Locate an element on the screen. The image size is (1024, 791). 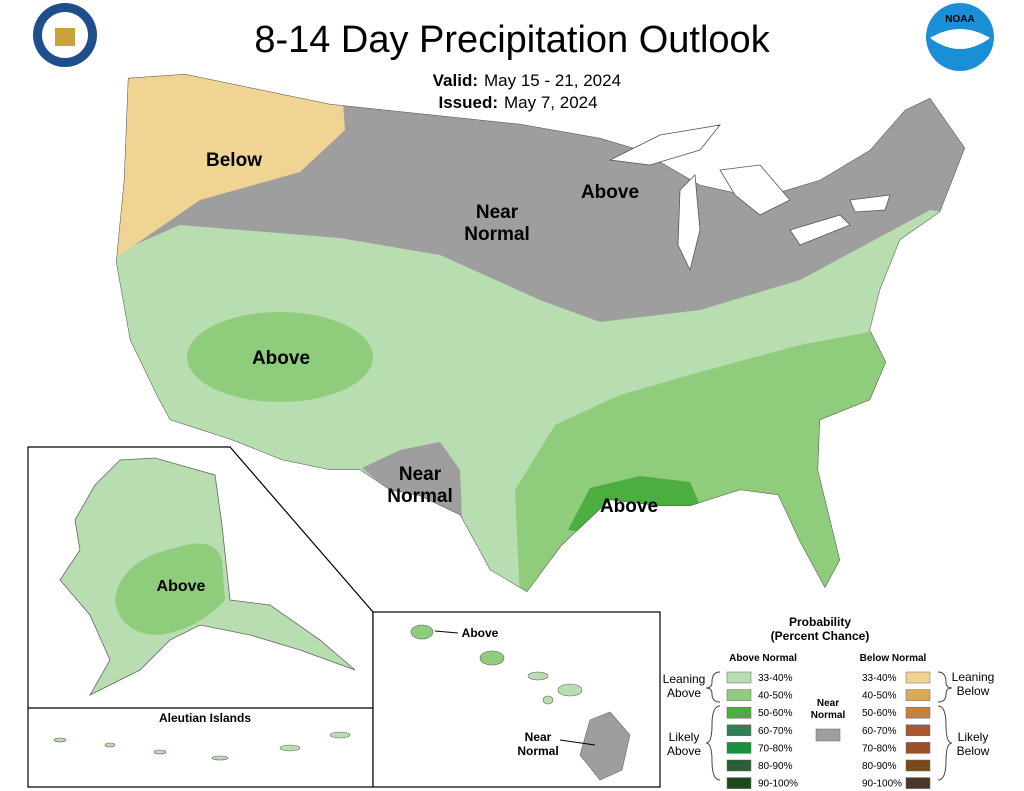
legend-title: Probability (Percent Chance) is located at coordinates (820, 629).